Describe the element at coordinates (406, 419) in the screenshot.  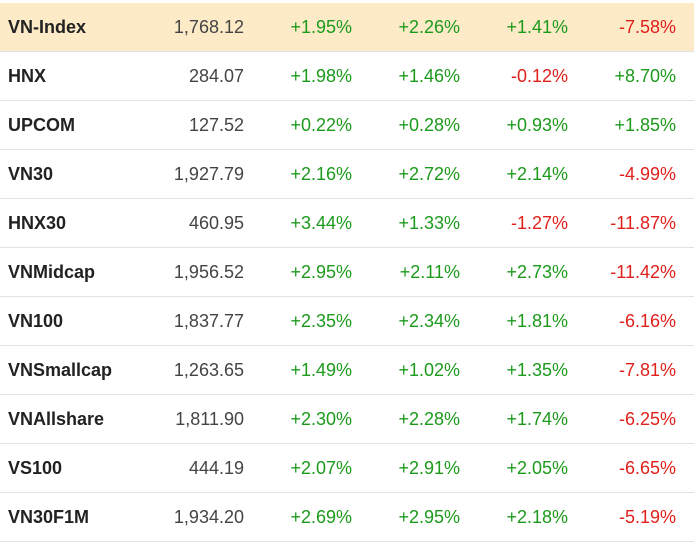
I see `index-change: +2.28%` at that location.